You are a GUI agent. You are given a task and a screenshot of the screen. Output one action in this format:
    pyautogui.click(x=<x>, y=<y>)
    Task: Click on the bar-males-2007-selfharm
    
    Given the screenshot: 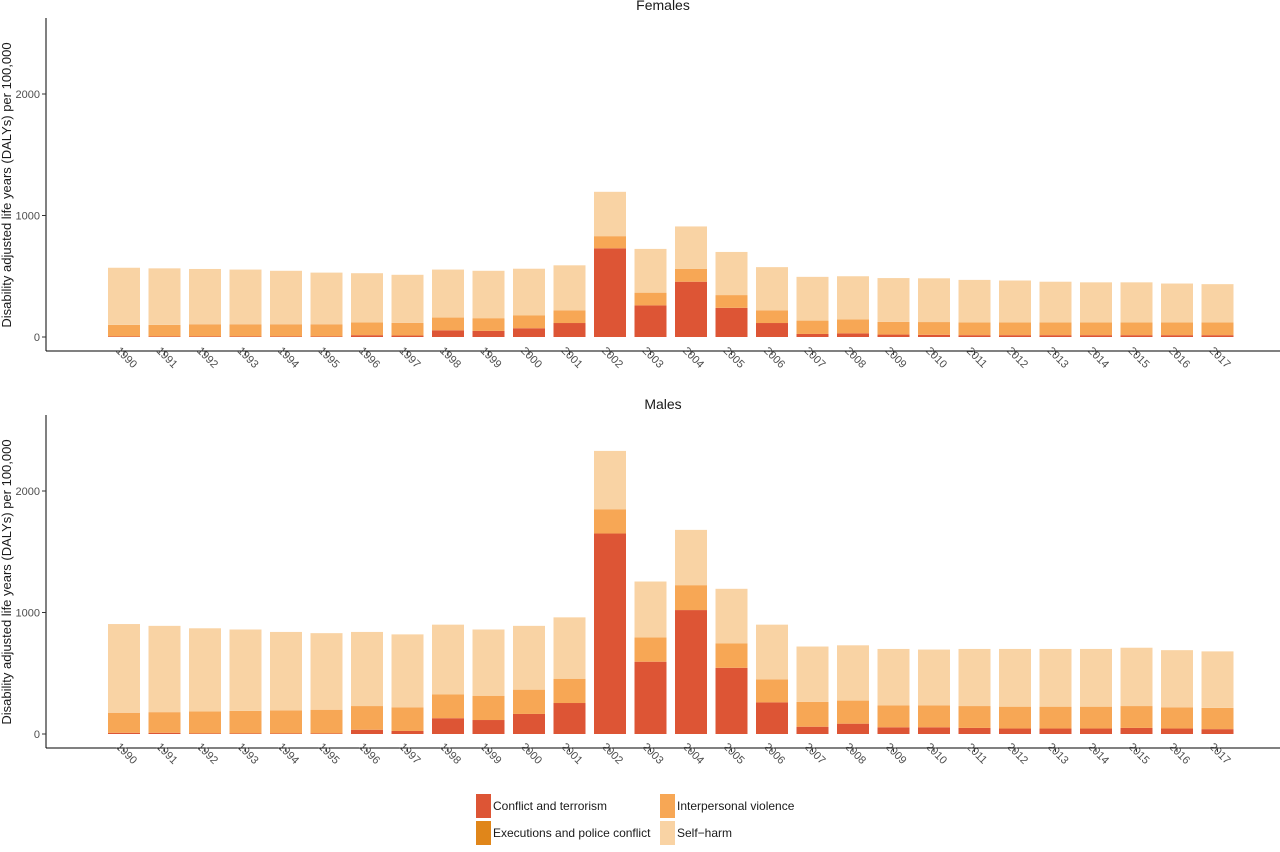 What is the action you would take?
    pyautogui.click(x=812, y=674)
    